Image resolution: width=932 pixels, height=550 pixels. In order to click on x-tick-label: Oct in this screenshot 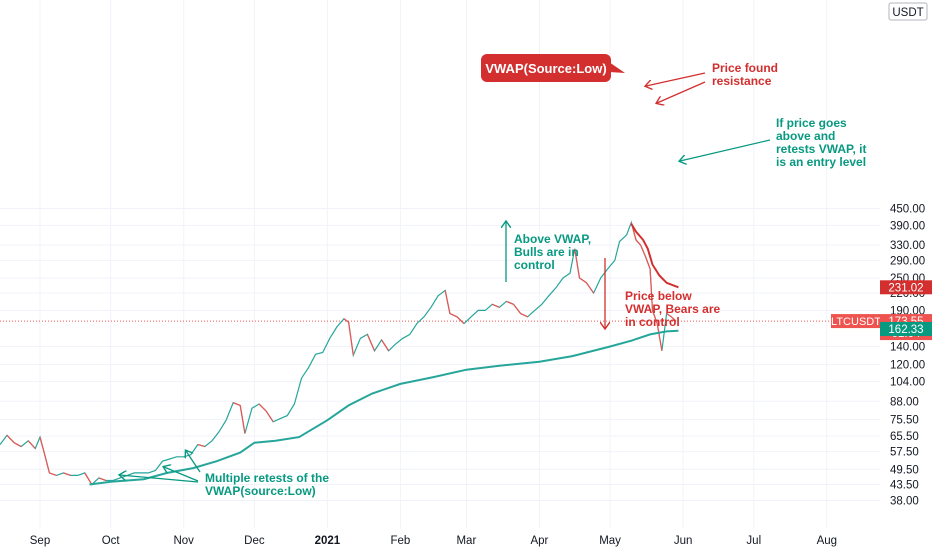, I will do `click(111, 541)`.